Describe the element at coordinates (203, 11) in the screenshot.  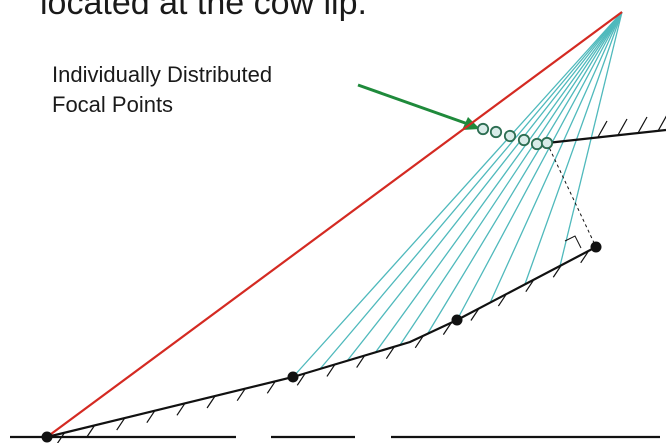
I see `header-text: located at the cow lip.` at that location.